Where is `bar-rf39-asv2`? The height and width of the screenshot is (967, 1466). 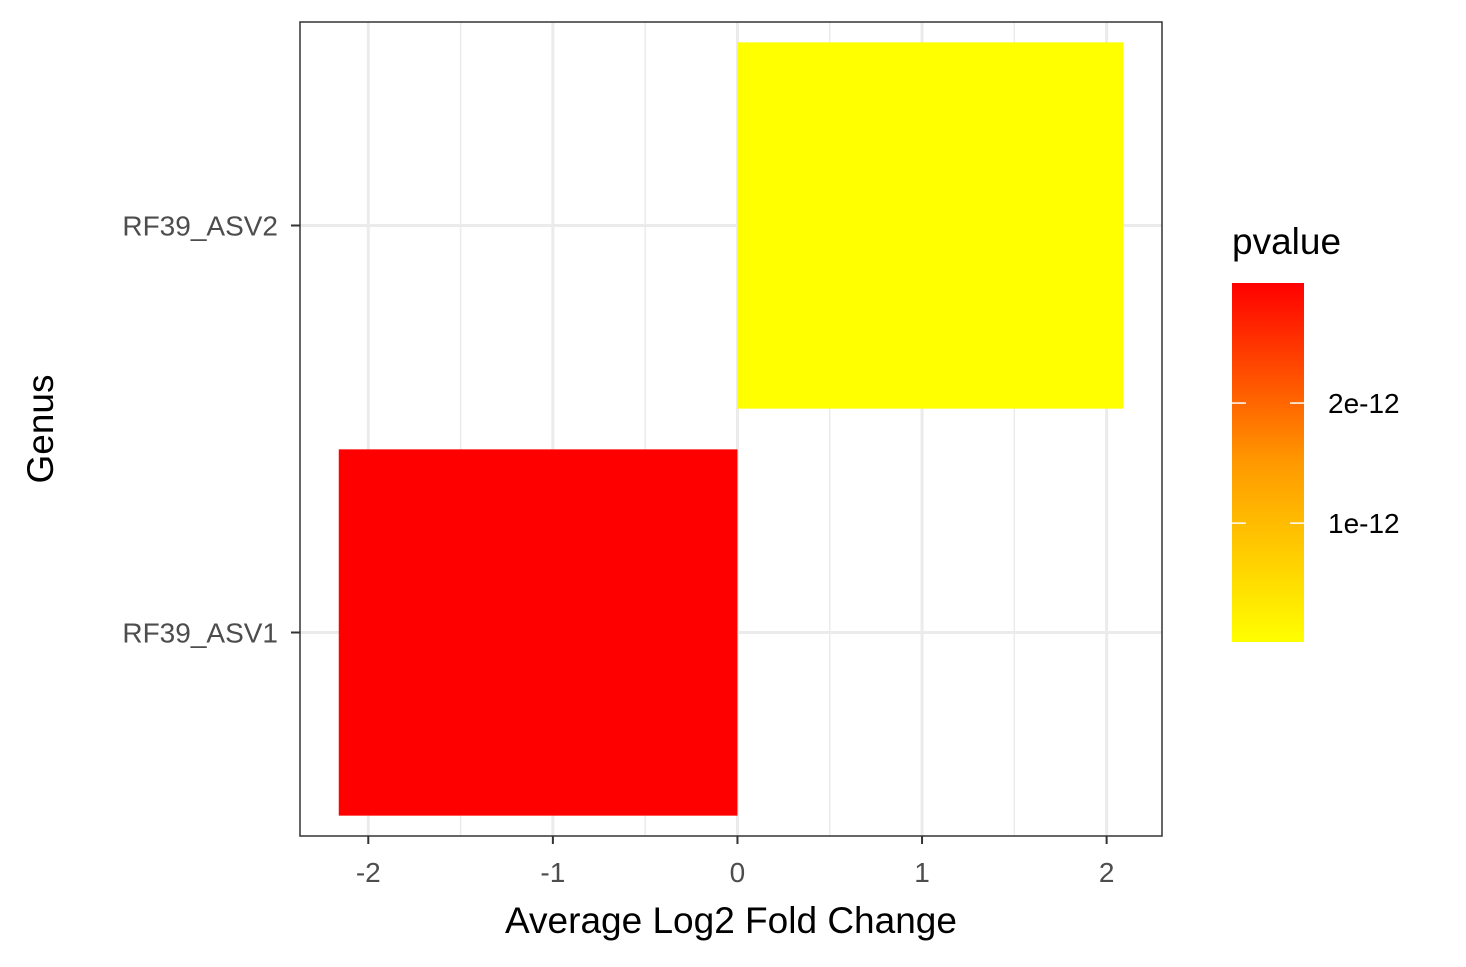
bar-rf39-asv2 is located at coordinates (930, 225).